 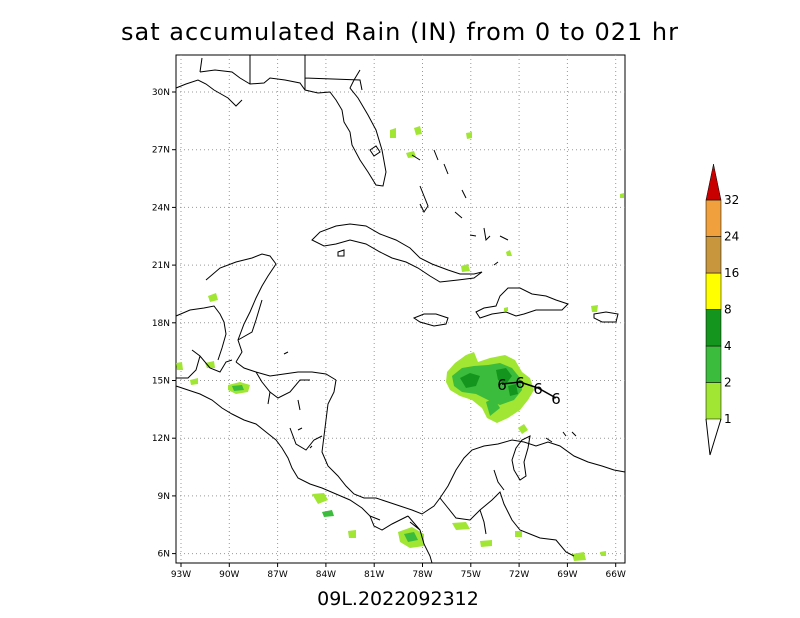 What do you see at coordinates (430, 400) in the screenshot?
I see `small-islands` at bounding box center [430, 400].